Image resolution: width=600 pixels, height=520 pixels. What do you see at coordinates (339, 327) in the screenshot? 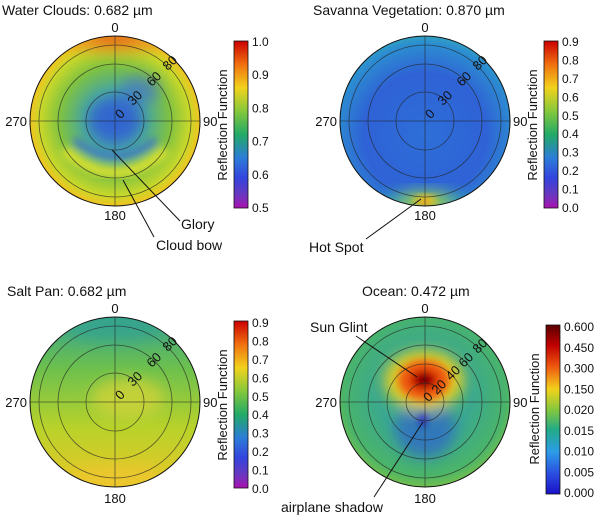
I see `annotation-sun-glint: Sun Glint` at bounding box center [339, 327].